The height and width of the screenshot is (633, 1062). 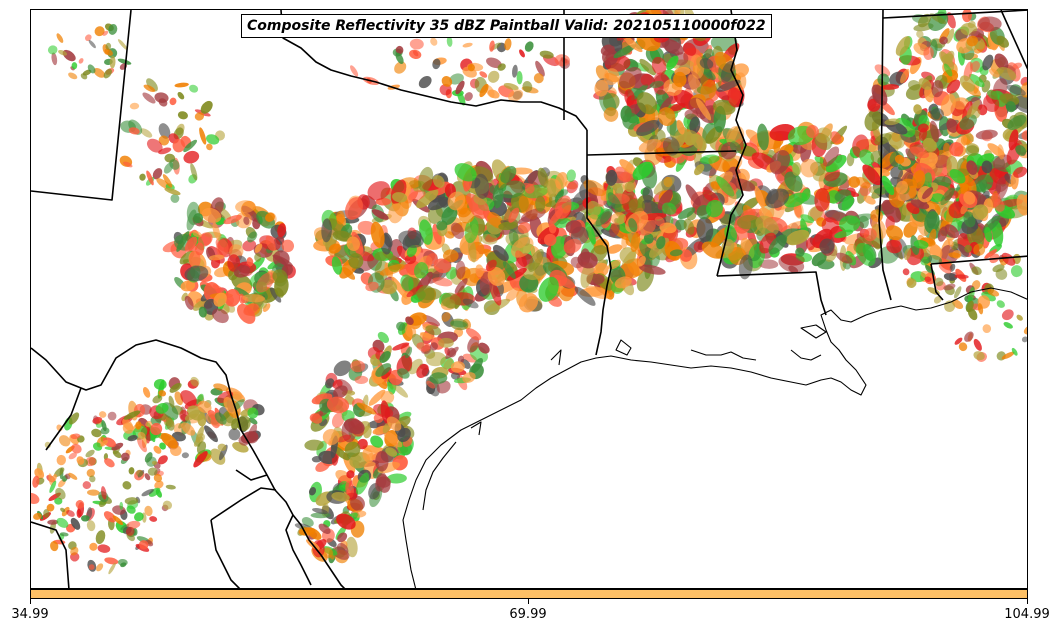 What do you see at coordinates (528, 601) in the screenshot?
I see `colorbar-tick` at bounding box center [528, 601].